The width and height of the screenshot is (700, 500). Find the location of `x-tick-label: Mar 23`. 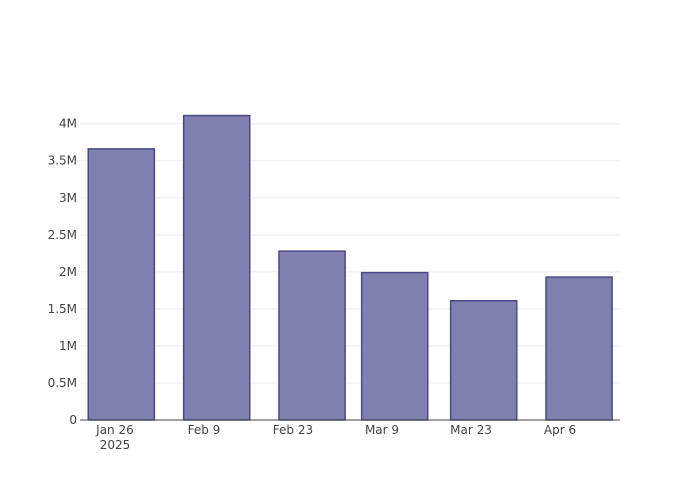

x-tick-label: Mar 23 is located at coordinates (471, 430).